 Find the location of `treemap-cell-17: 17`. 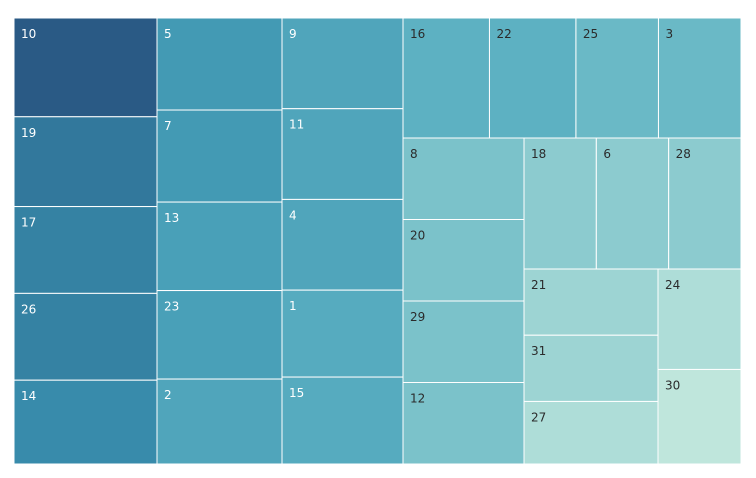

treemap-cell-17: 17 is located at coordinates (85, 250).